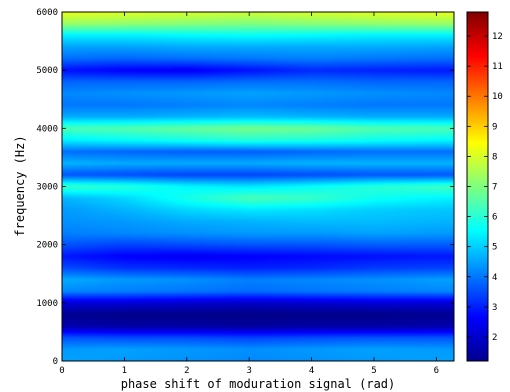  What do you see at coordinates (494, 308) in the screenshot?
I see `colorbar-tick-label: 3` at bounding box center [494, 308].